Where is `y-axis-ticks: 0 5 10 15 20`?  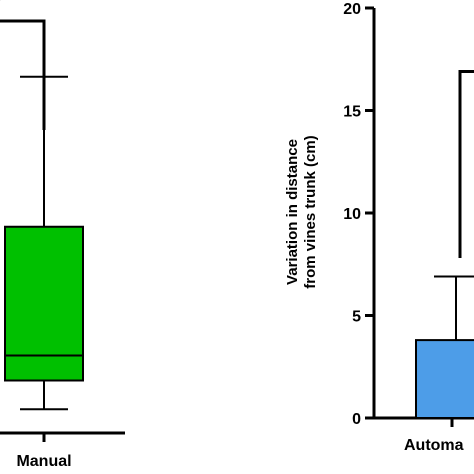
y-axis-ticks: 0 5 10 15 20 is located at coordinates (358, 214).